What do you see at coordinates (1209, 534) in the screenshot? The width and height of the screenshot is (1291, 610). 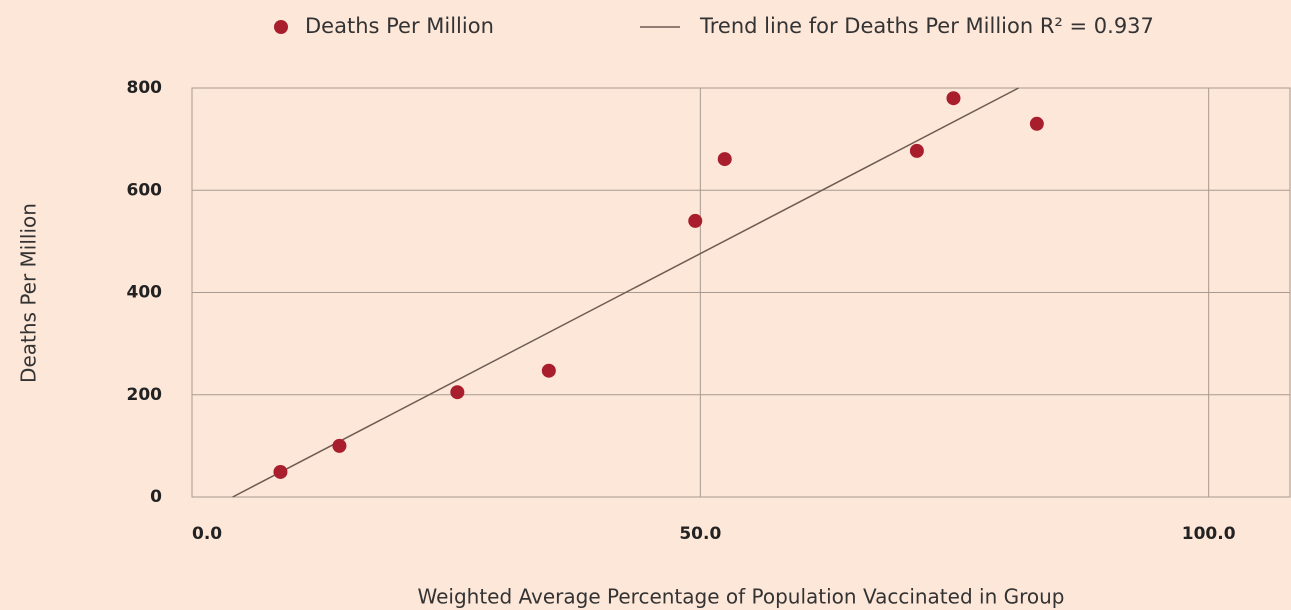 I see `x-tick-label: 100.0` at bounding box center [1209, 534].